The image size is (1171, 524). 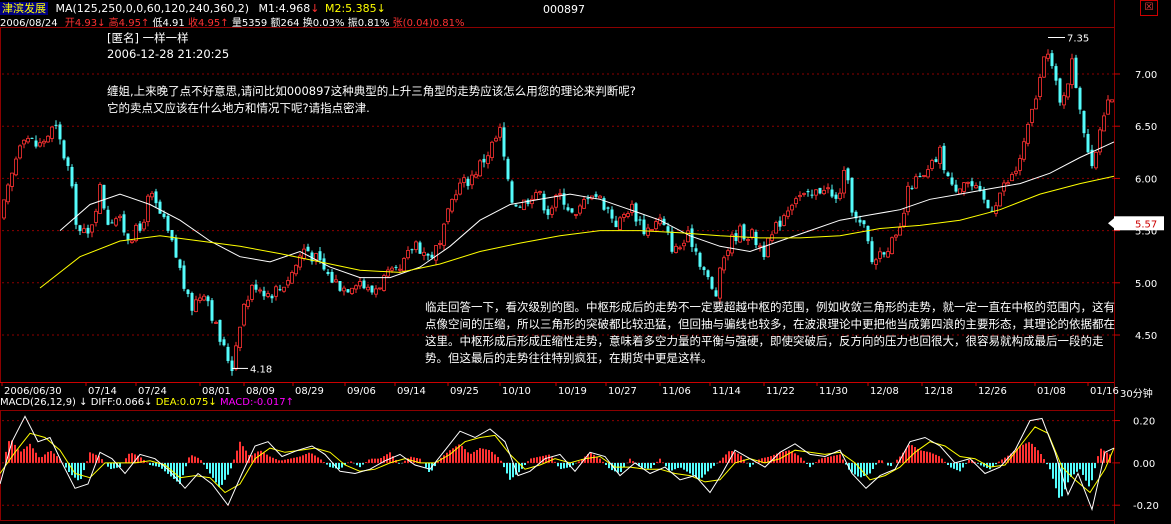 What do you see at coordinates (1111, 223) in the screenshot?
I see `current-price-pointer` at bounding box center [1111, 223].